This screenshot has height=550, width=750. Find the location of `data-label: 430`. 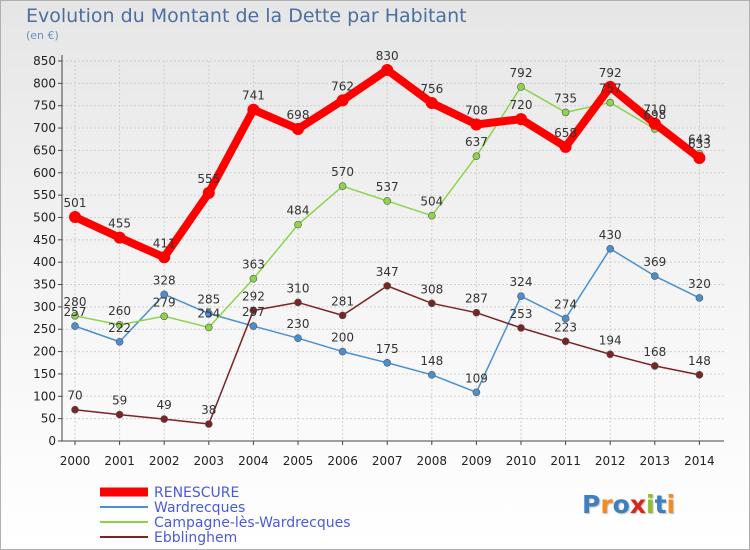

data-label: 430 is located at coordinates (610, 235).